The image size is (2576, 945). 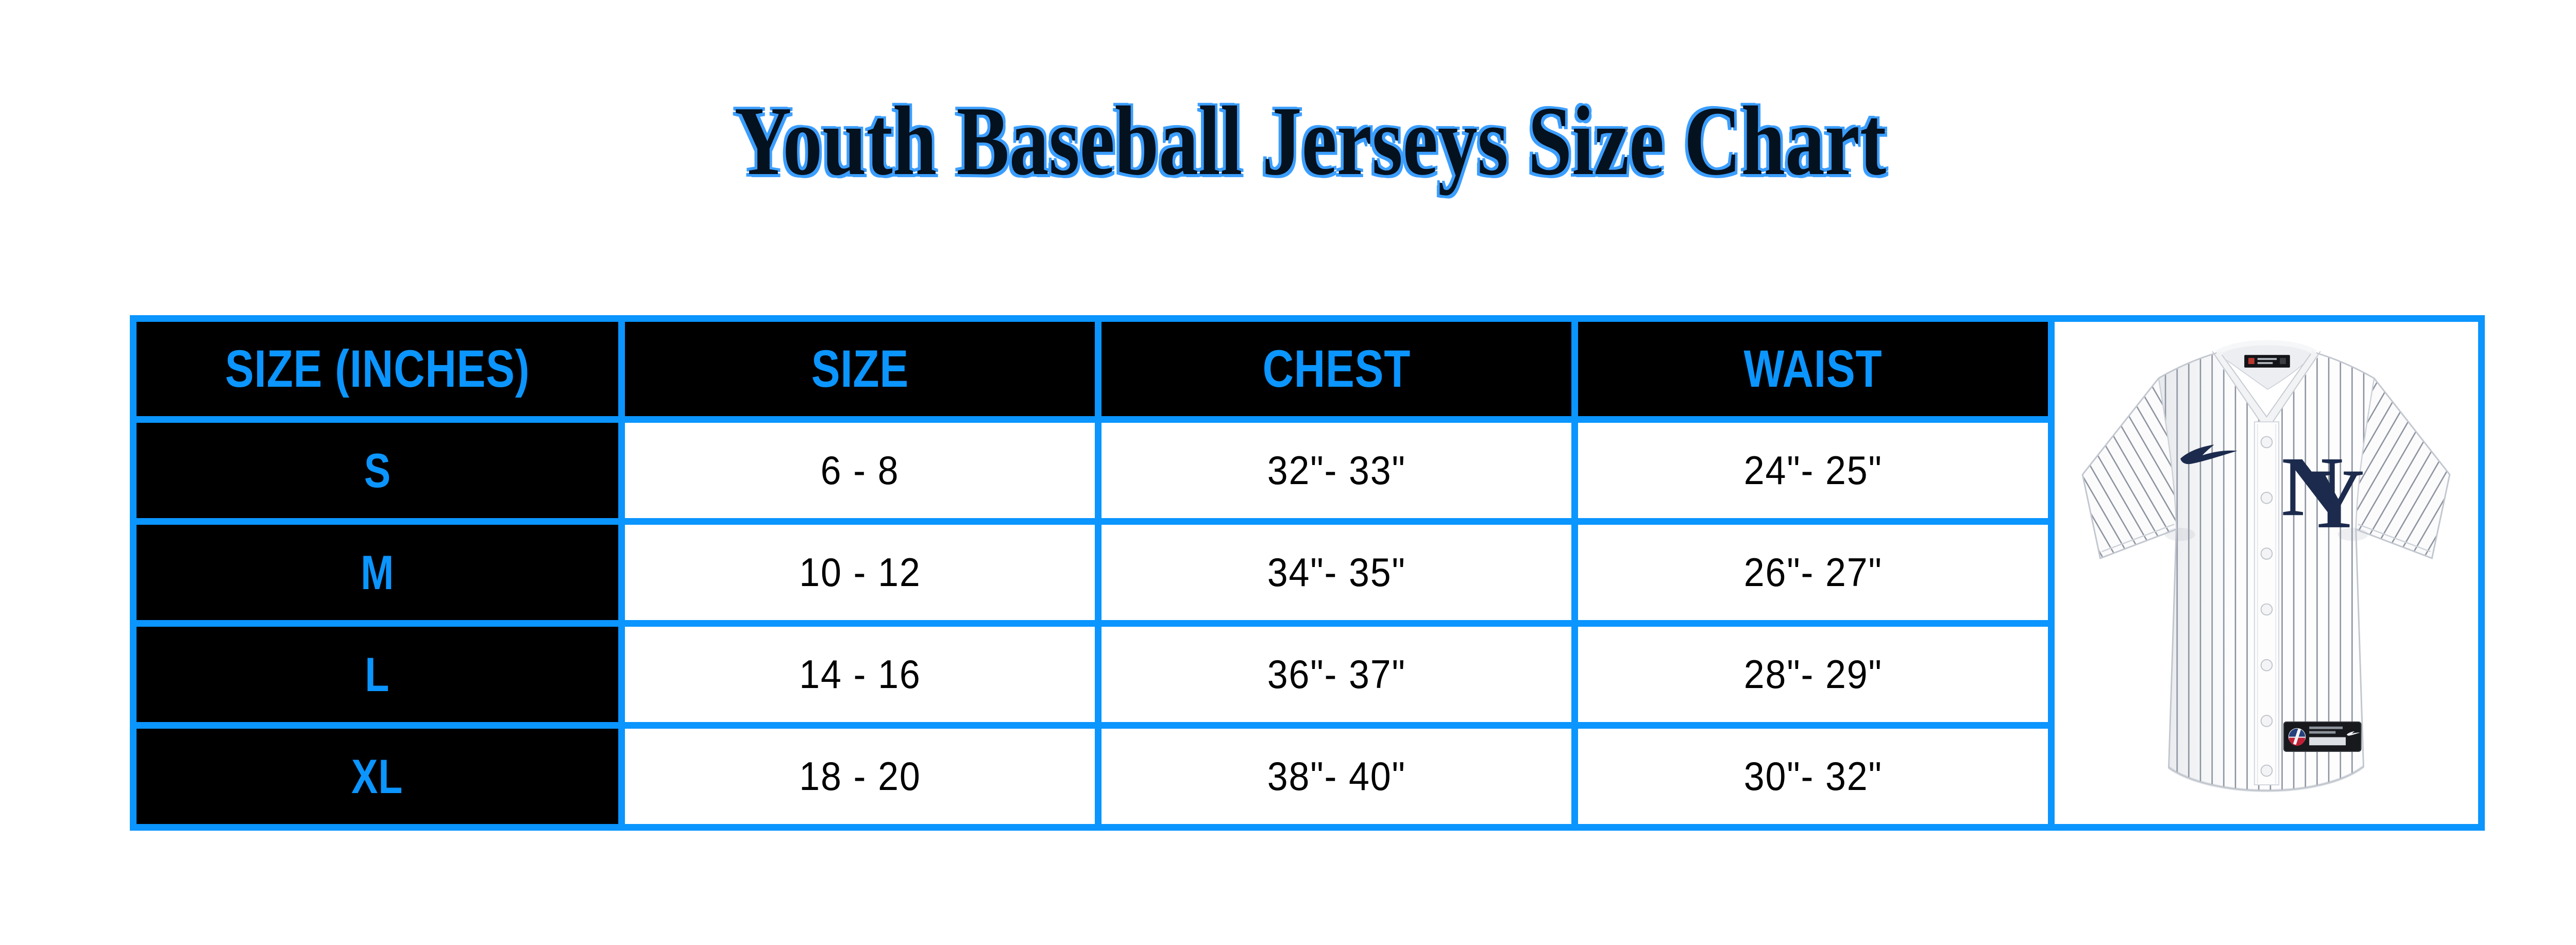 What do you see at coordinates (377, 471) in the screenshot?
I see `cell-s-label: S` at bounding box center [377, 471].